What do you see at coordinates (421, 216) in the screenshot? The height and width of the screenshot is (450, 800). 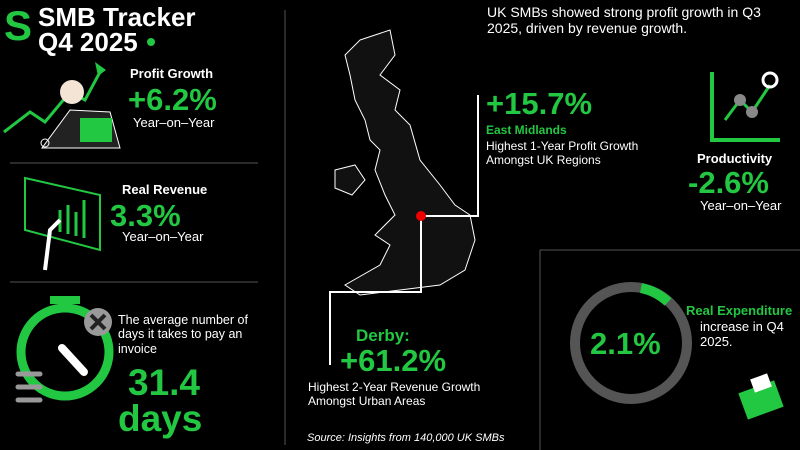 I see `derby-marker` at bounding box center [421, 216].